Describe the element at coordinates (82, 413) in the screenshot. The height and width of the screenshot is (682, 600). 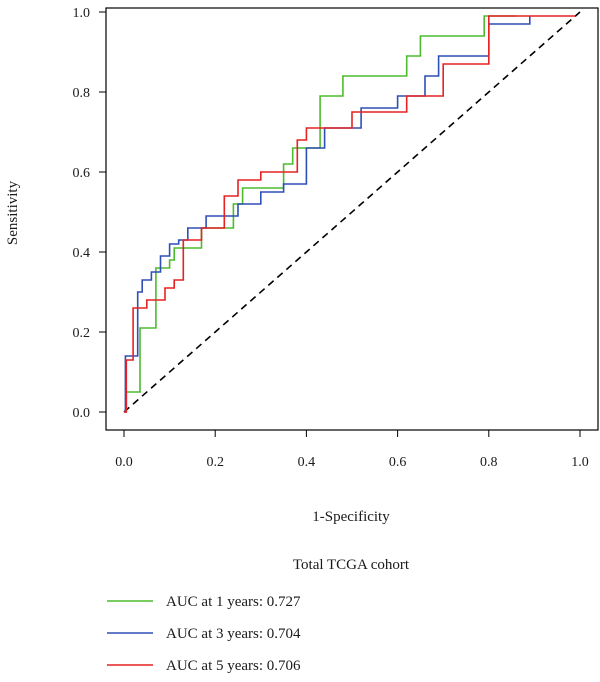
I see `y-tick-label: 0.0` at that location.